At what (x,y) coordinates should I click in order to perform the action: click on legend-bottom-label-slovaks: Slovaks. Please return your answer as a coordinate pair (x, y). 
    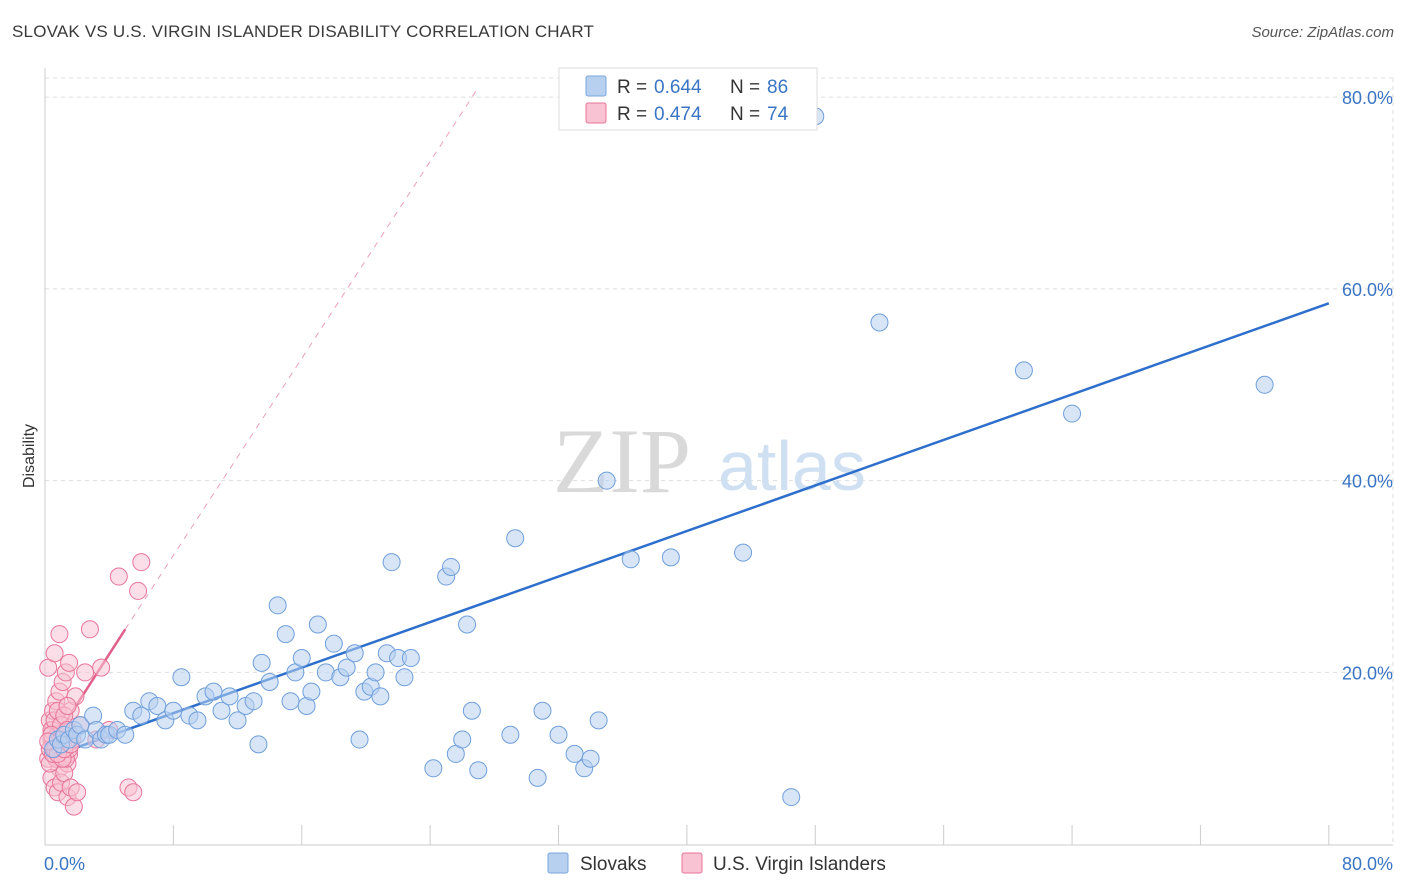
    Looking at the image, I should click on (613, 864).